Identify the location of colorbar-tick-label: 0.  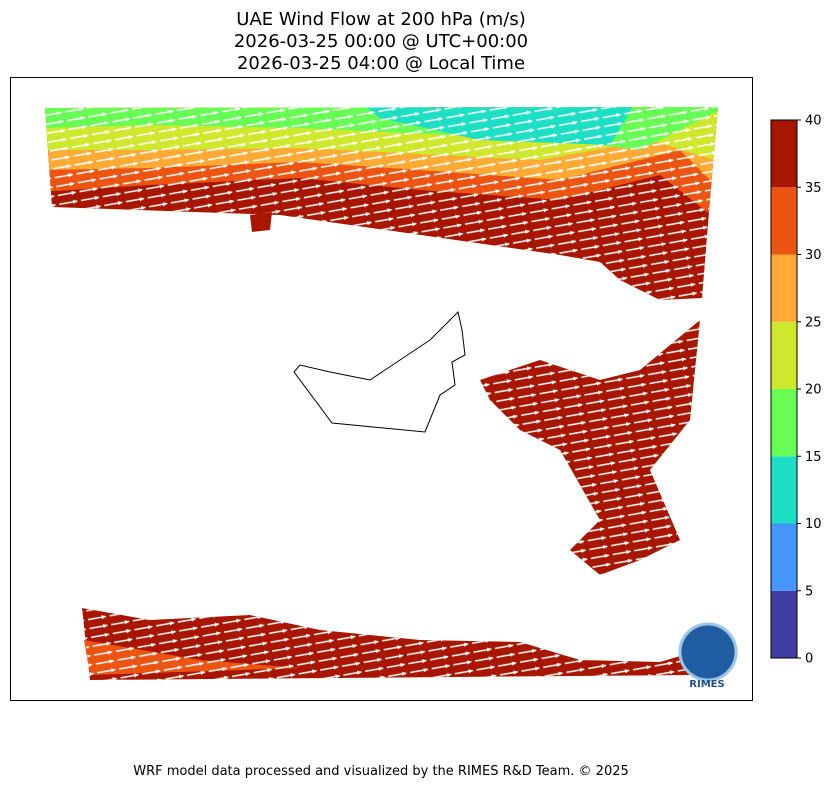
(809, 659).